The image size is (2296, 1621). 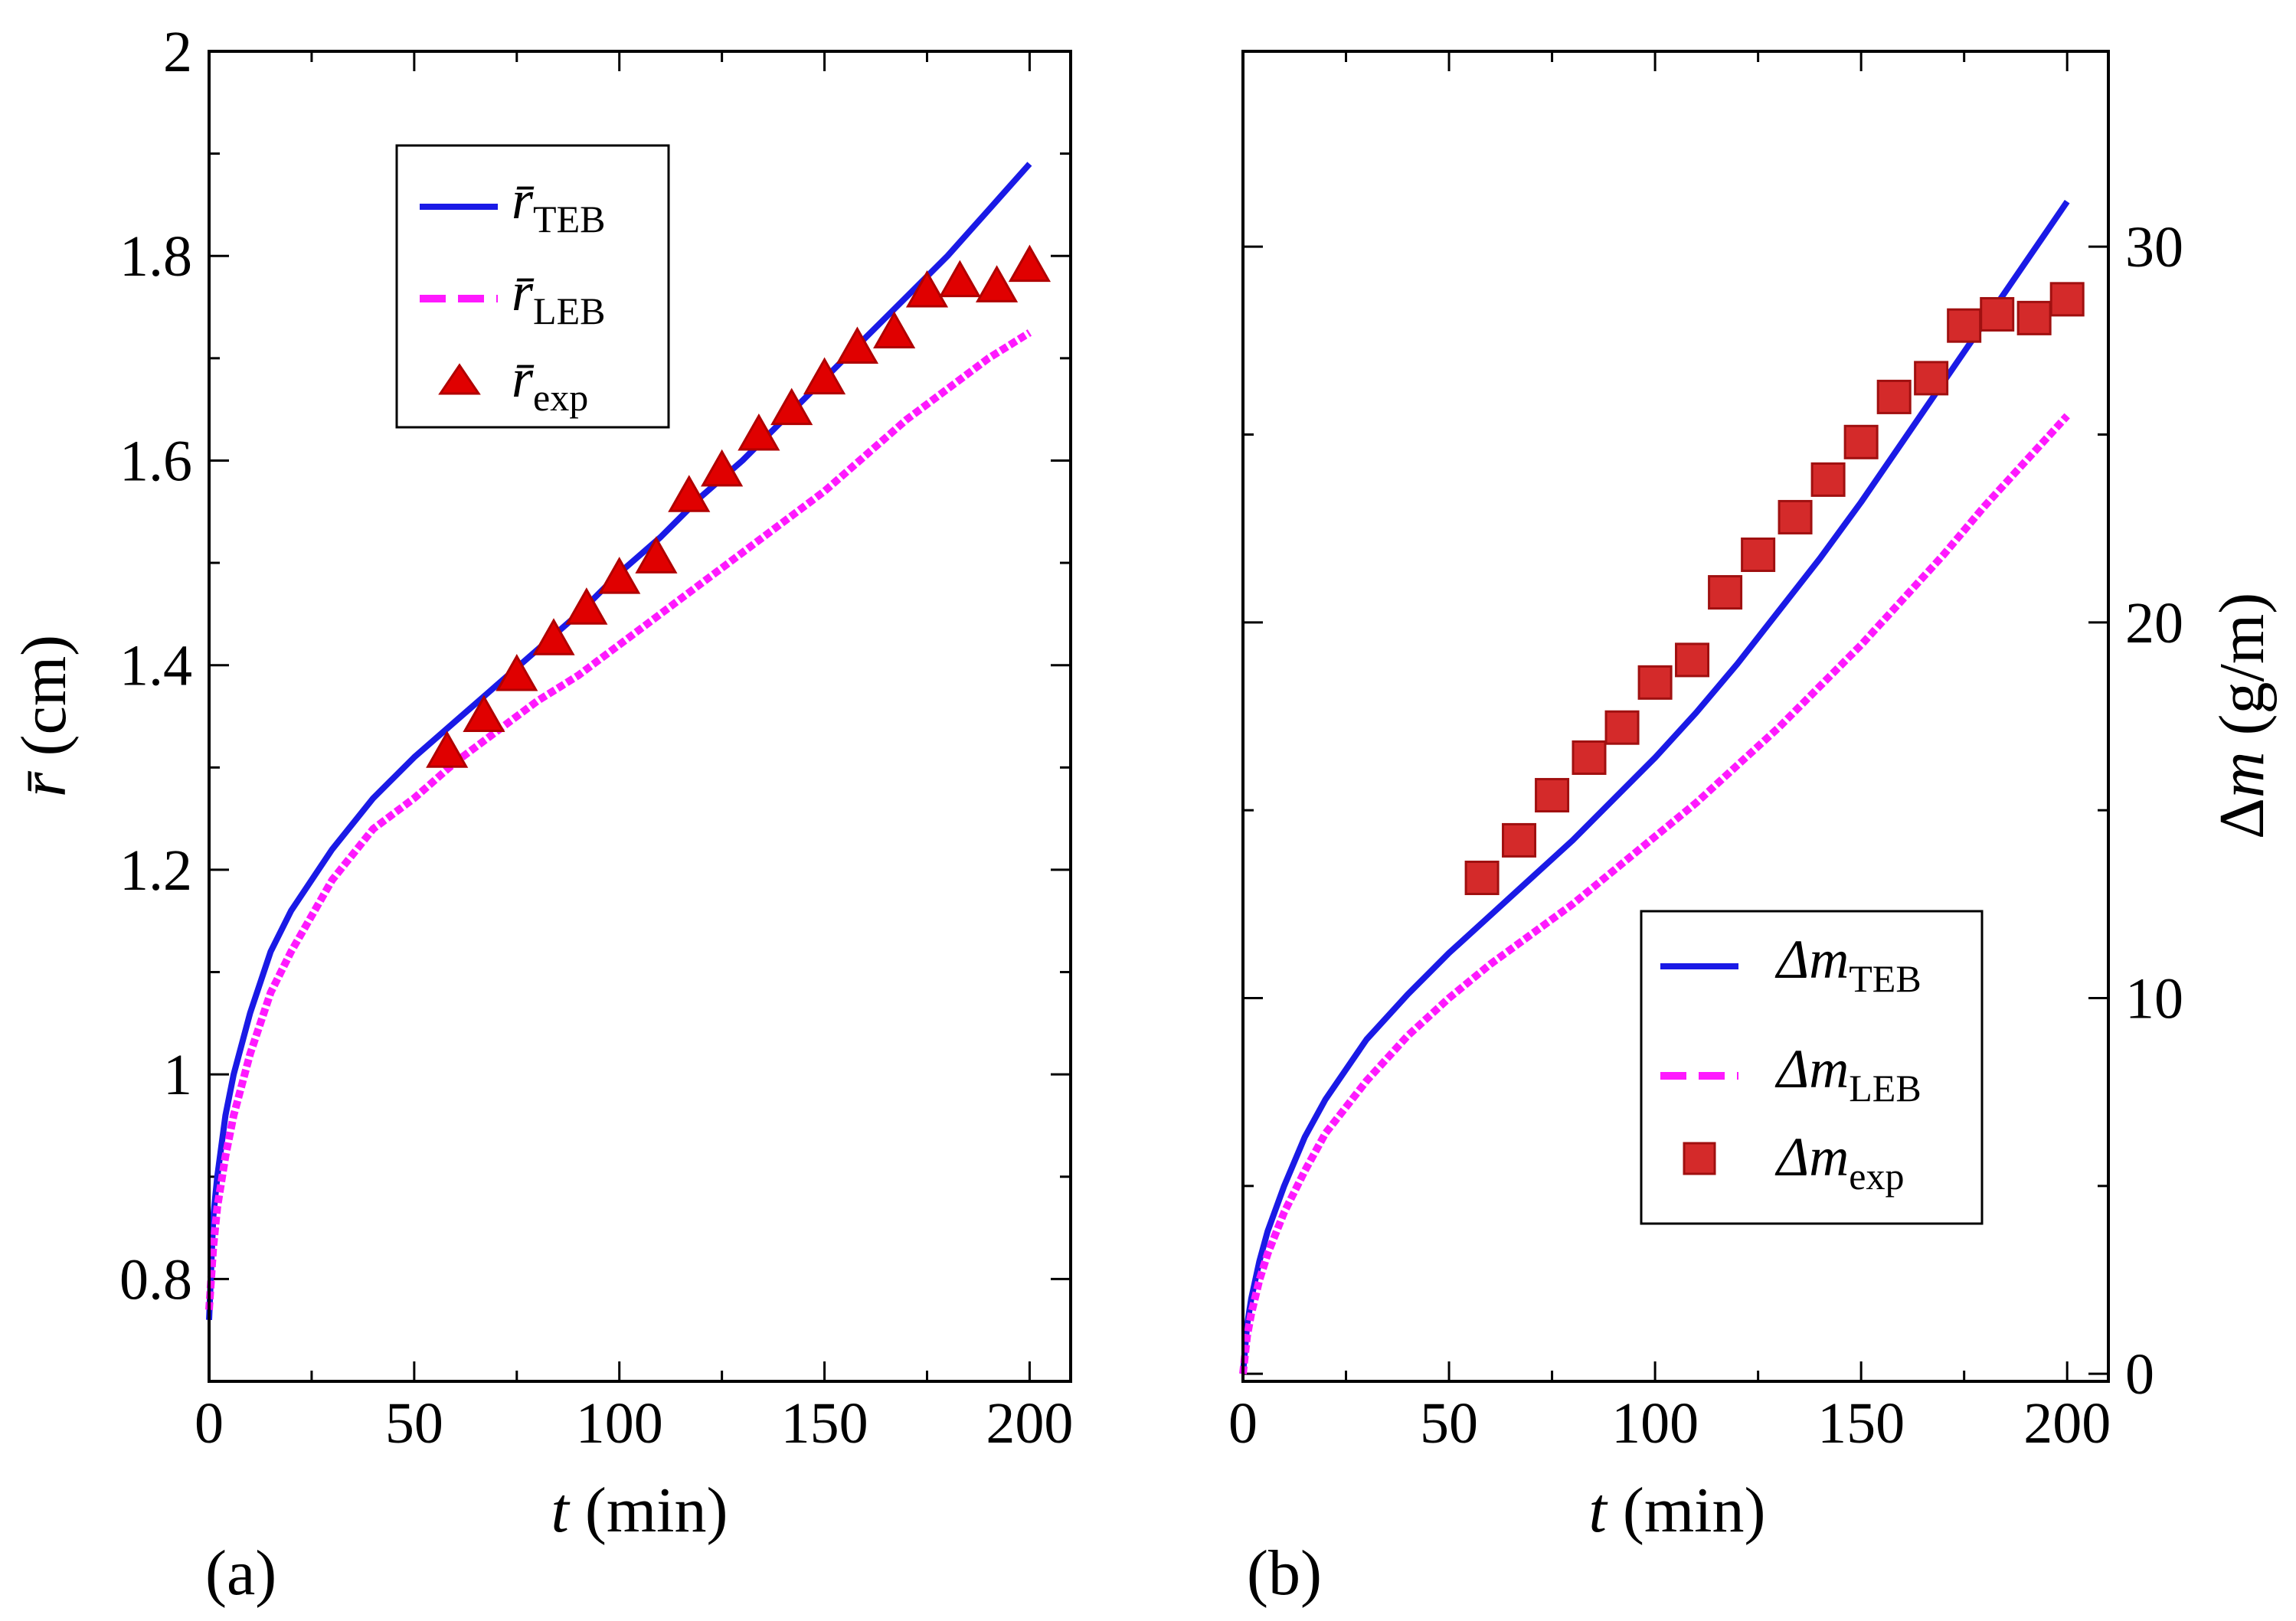 I want to click on y-tick-label: 2, so click(x=177, y=52).